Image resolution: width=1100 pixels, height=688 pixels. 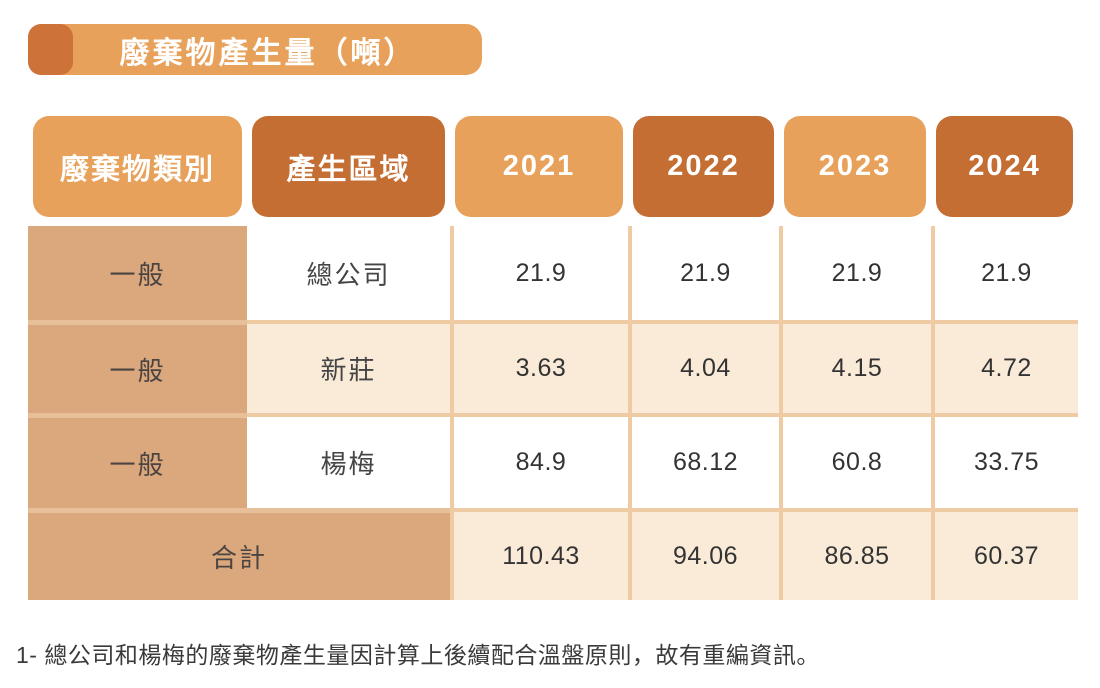 What do you see at coordinates (1004, 460) in the screenshot?
I see `row3-value-2024: 33.75` at bounding box center [1004, 460].